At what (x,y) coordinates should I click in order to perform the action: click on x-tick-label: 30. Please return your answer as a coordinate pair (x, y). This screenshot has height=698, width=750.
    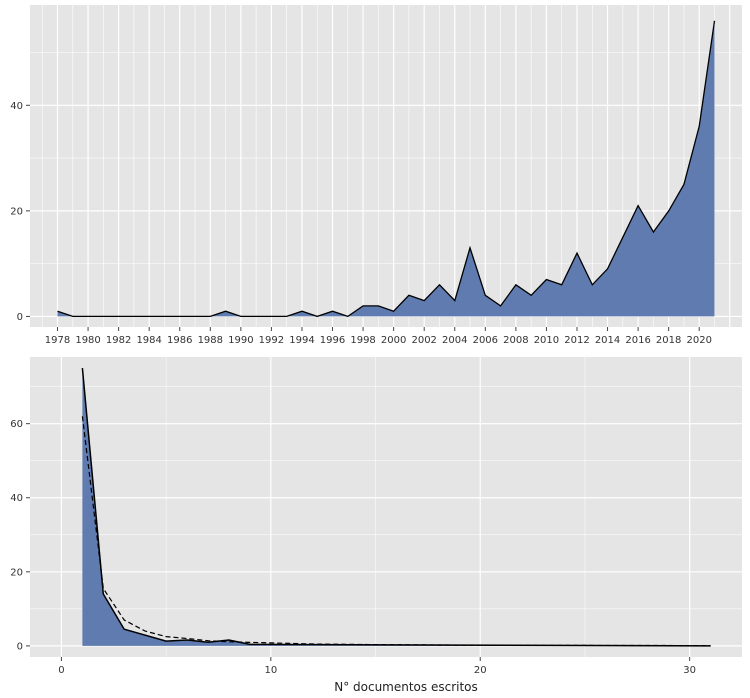
    Looking at the image, I should click on (689, 670).